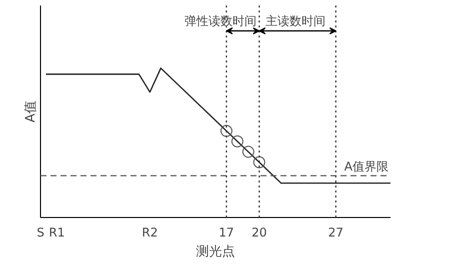 The image size is (471, 266). I want to click on x-tick-label: R2, so click(150, 233).